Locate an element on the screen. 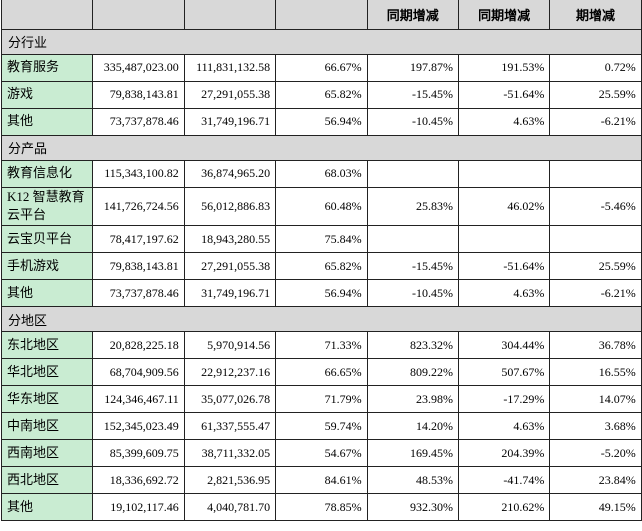  cell-value: 68,704,909.56 is located at coordinates (138, 372).